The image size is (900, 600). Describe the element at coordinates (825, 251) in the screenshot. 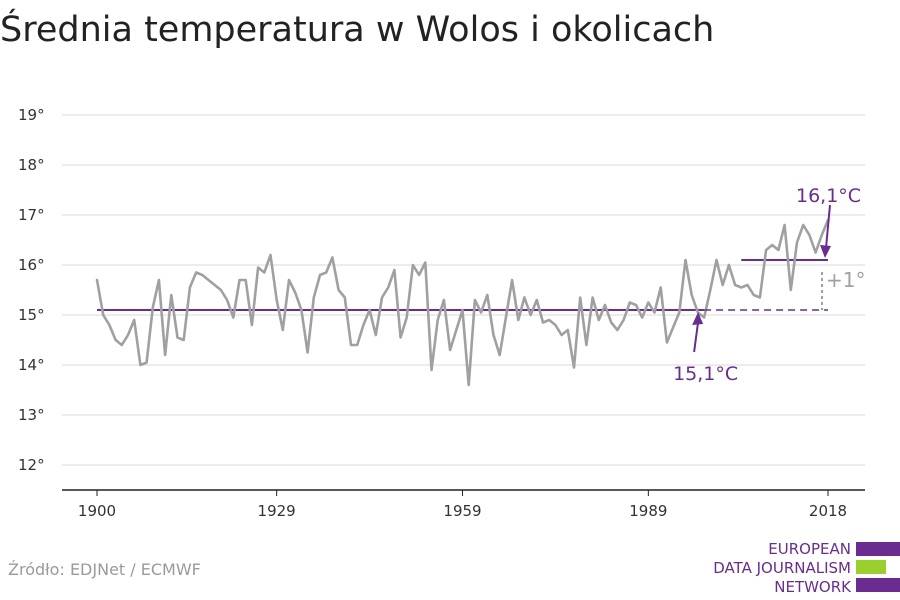

I see `arrow-high-head` at that location.